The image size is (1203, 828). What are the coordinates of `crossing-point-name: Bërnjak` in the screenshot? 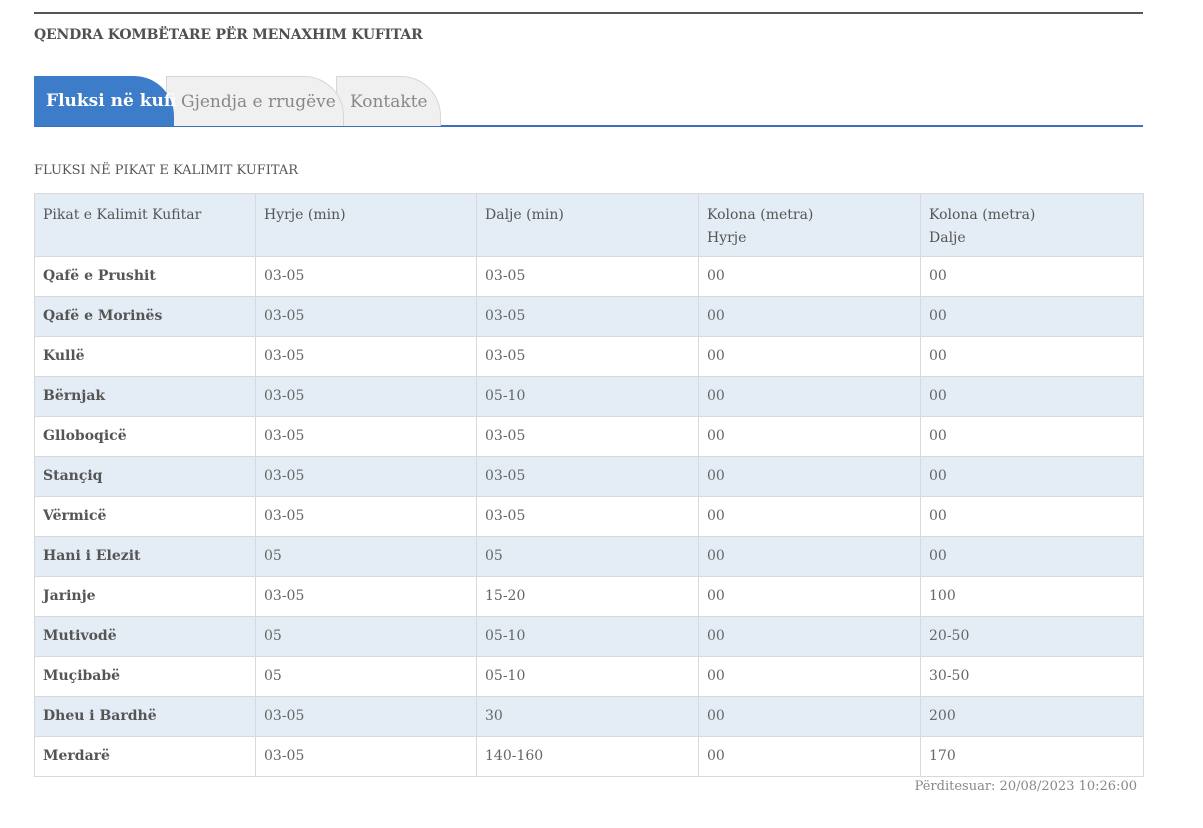 It's located at (145, 396).